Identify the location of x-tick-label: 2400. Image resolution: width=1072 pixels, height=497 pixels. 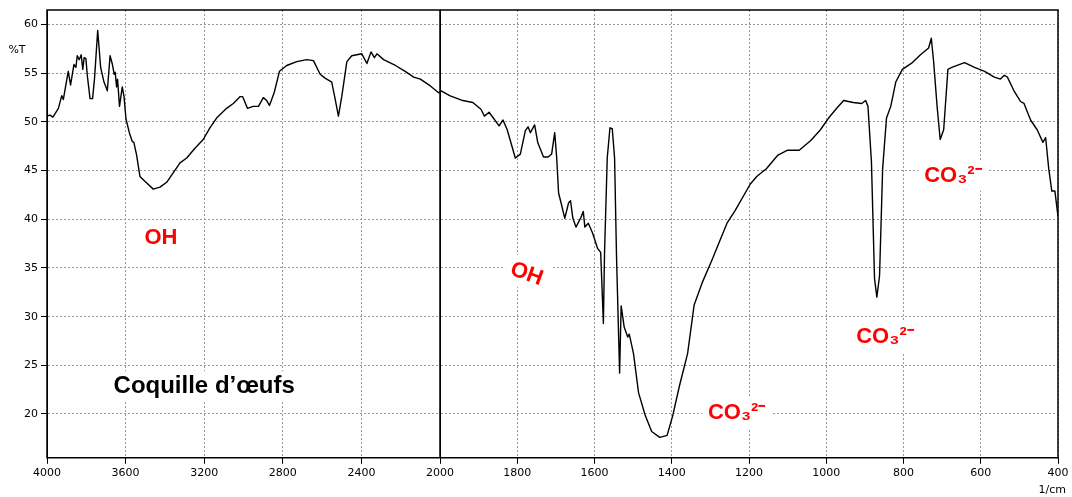
(361, 473).